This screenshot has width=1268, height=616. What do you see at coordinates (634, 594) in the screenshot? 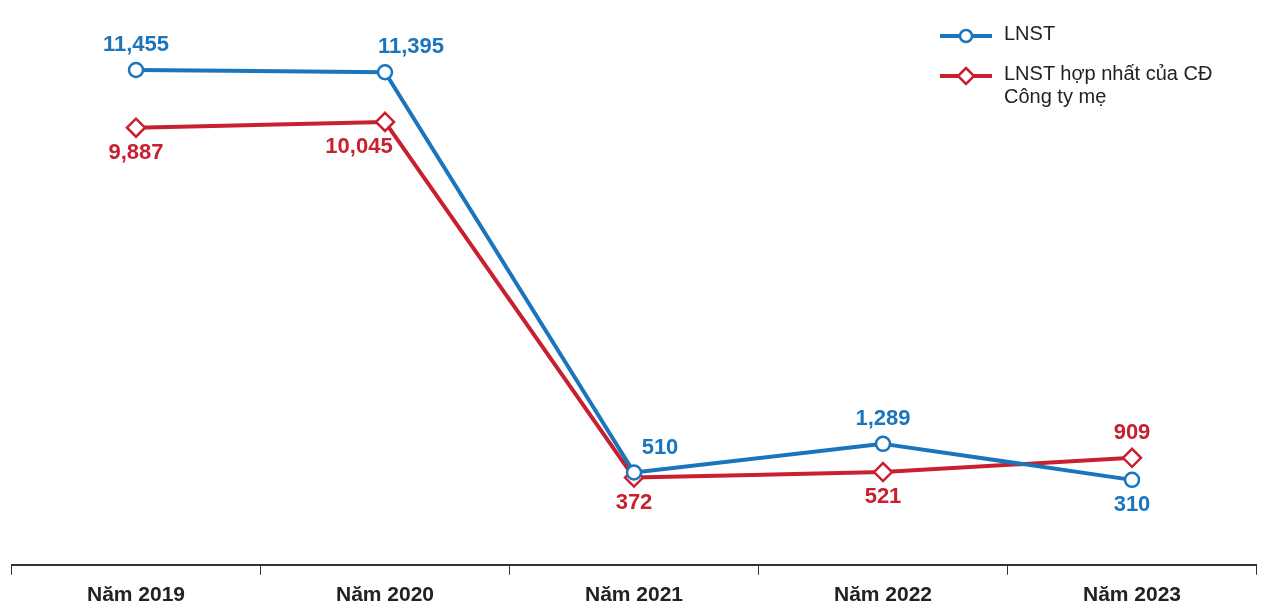
I see `x-tick-label: Năm 2021` at bounding box center [634, 594].